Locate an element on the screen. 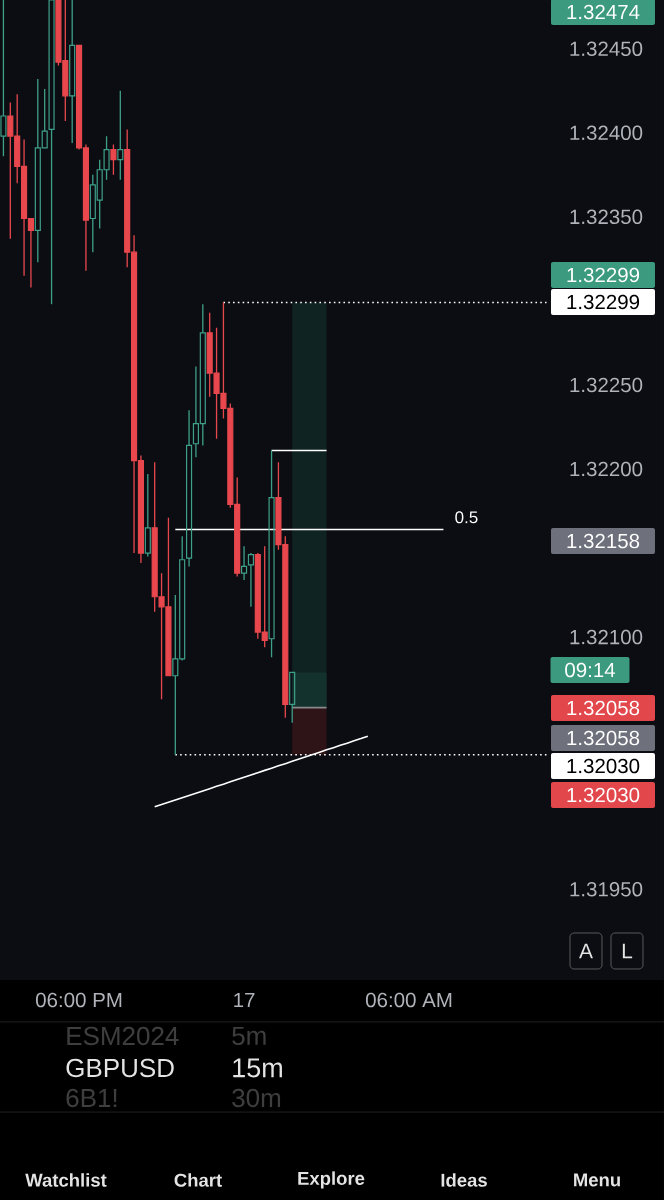  text: L is located at coordinates (627, 951).